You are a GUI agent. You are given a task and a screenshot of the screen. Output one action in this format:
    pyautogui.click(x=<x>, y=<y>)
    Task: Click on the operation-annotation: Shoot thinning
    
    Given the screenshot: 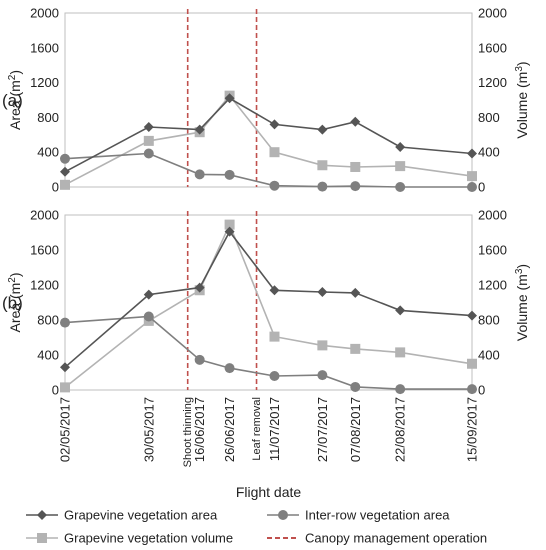 What is the action you would take?
    pyautogui.click(x=188, y=432)
    